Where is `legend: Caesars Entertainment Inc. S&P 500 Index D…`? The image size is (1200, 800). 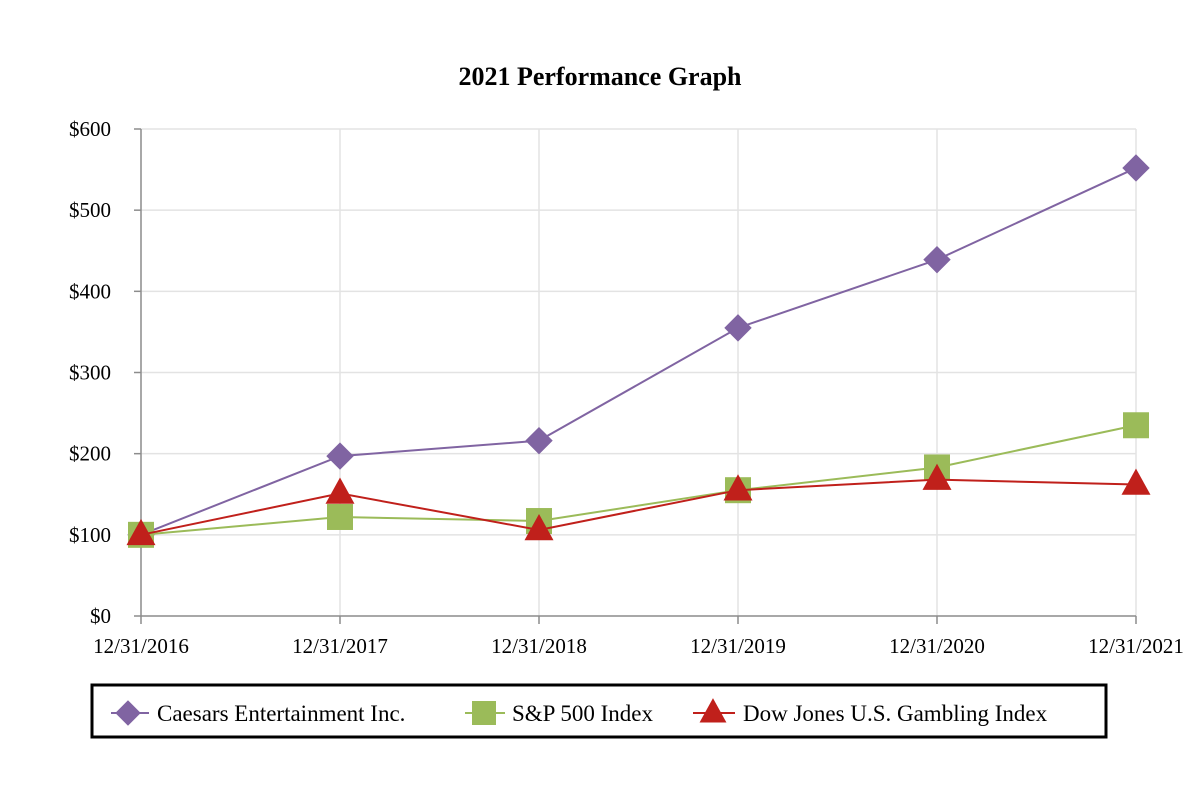
legend: Caesars Entertainment Inc. S&P 500 Index D… is located at coordinates (599, 711).